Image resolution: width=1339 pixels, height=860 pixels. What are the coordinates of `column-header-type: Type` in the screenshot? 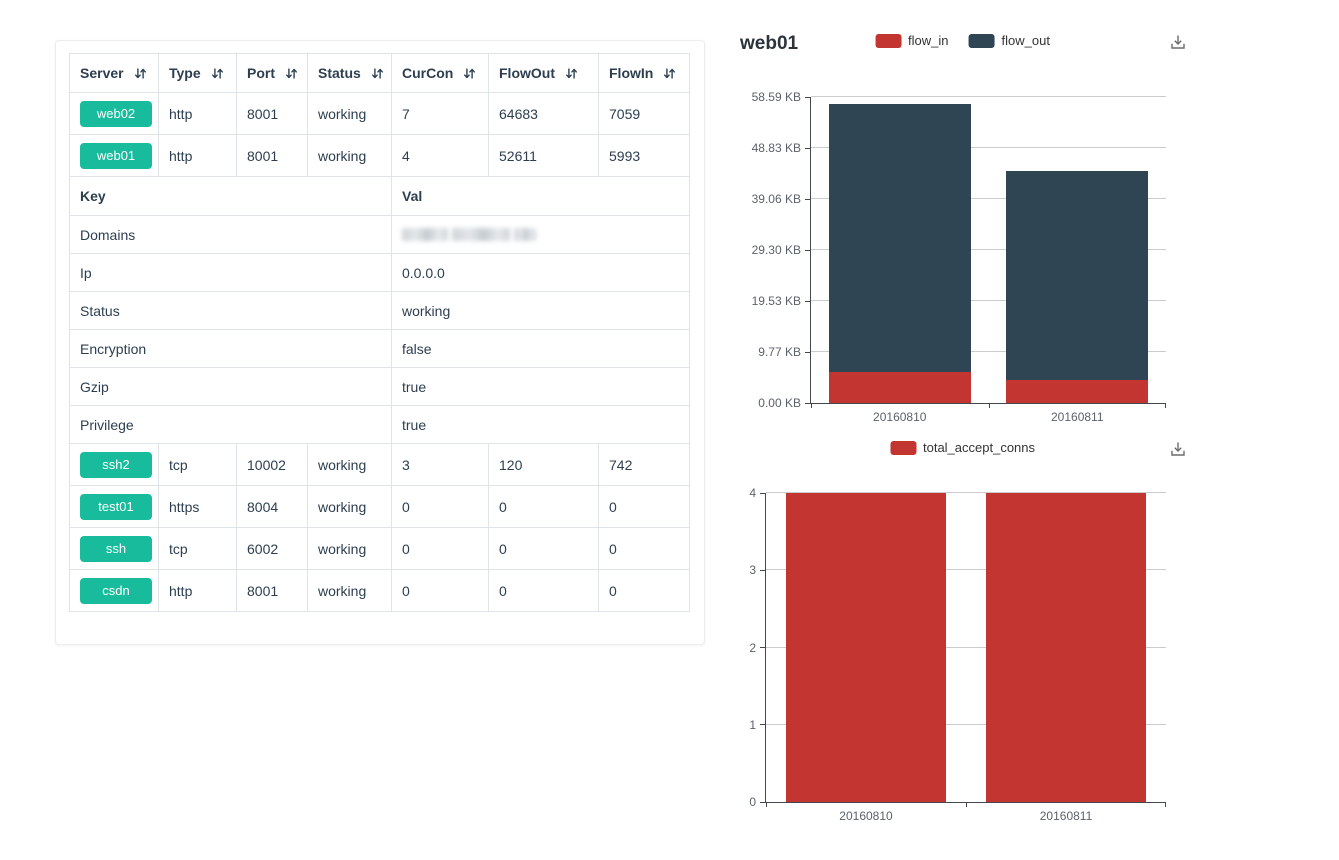 It's located at (197, 73).